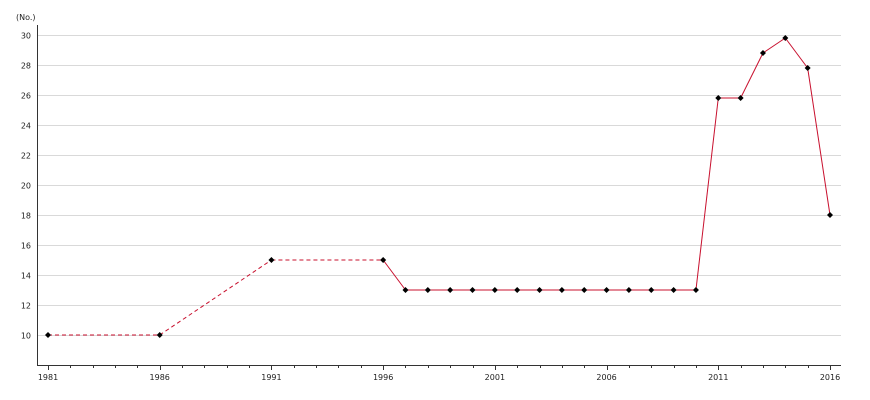 The image size is (870, 400). I want to click on y-axis-unit-label: (No.), so click(26, 17).